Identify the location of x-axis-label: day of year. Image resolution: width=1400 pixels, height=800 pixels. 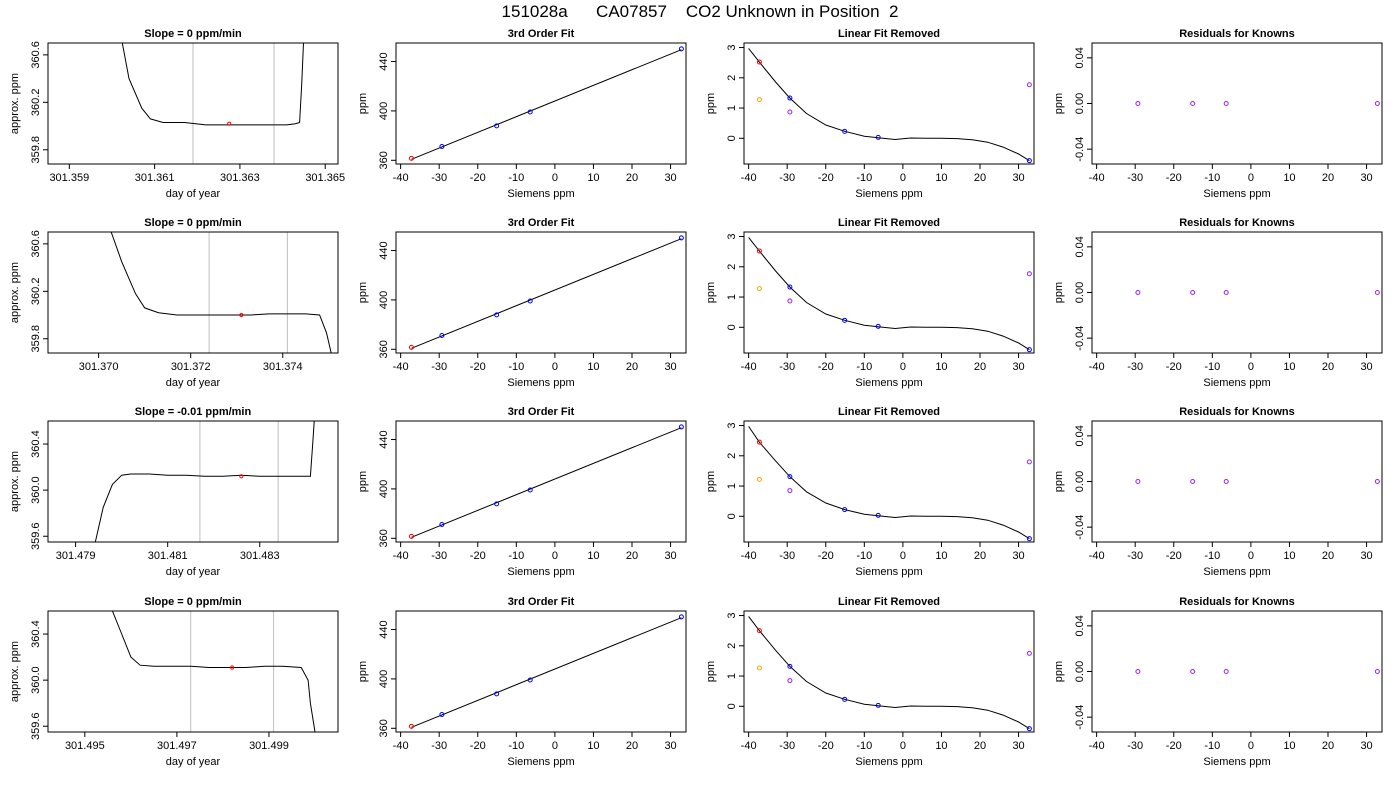
(193, 762).